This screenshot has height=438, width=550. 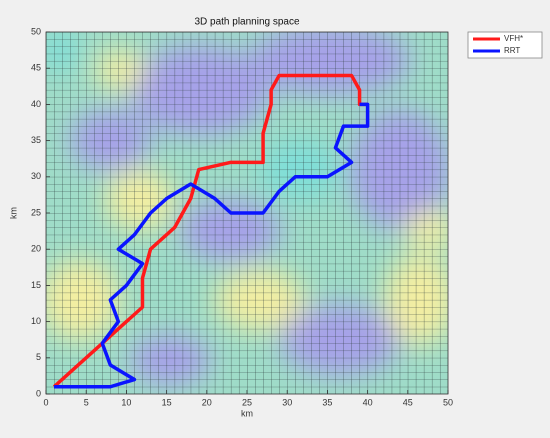 I want to click on x-tick-label: 0, so click(x=45, y=402).